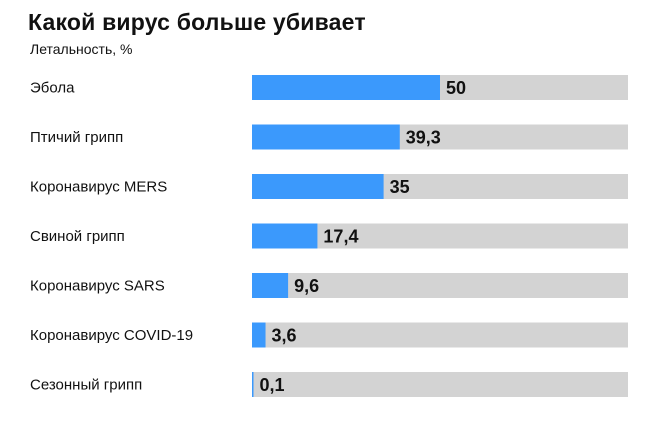 The image size is (668, 429). Describe the element at coordinates (272, 385) in the screenshot. I see `value-label: 0,1` at that location.